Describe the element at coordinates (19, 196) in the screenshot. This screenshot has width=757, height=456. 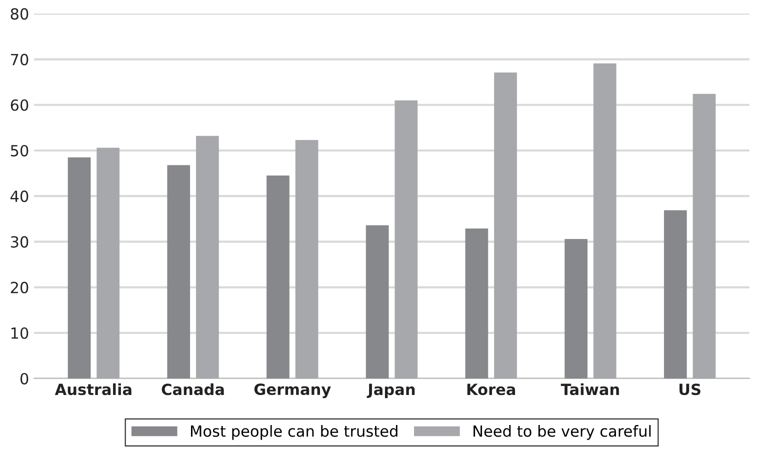
I see `y-tick-label: 40` at that location.